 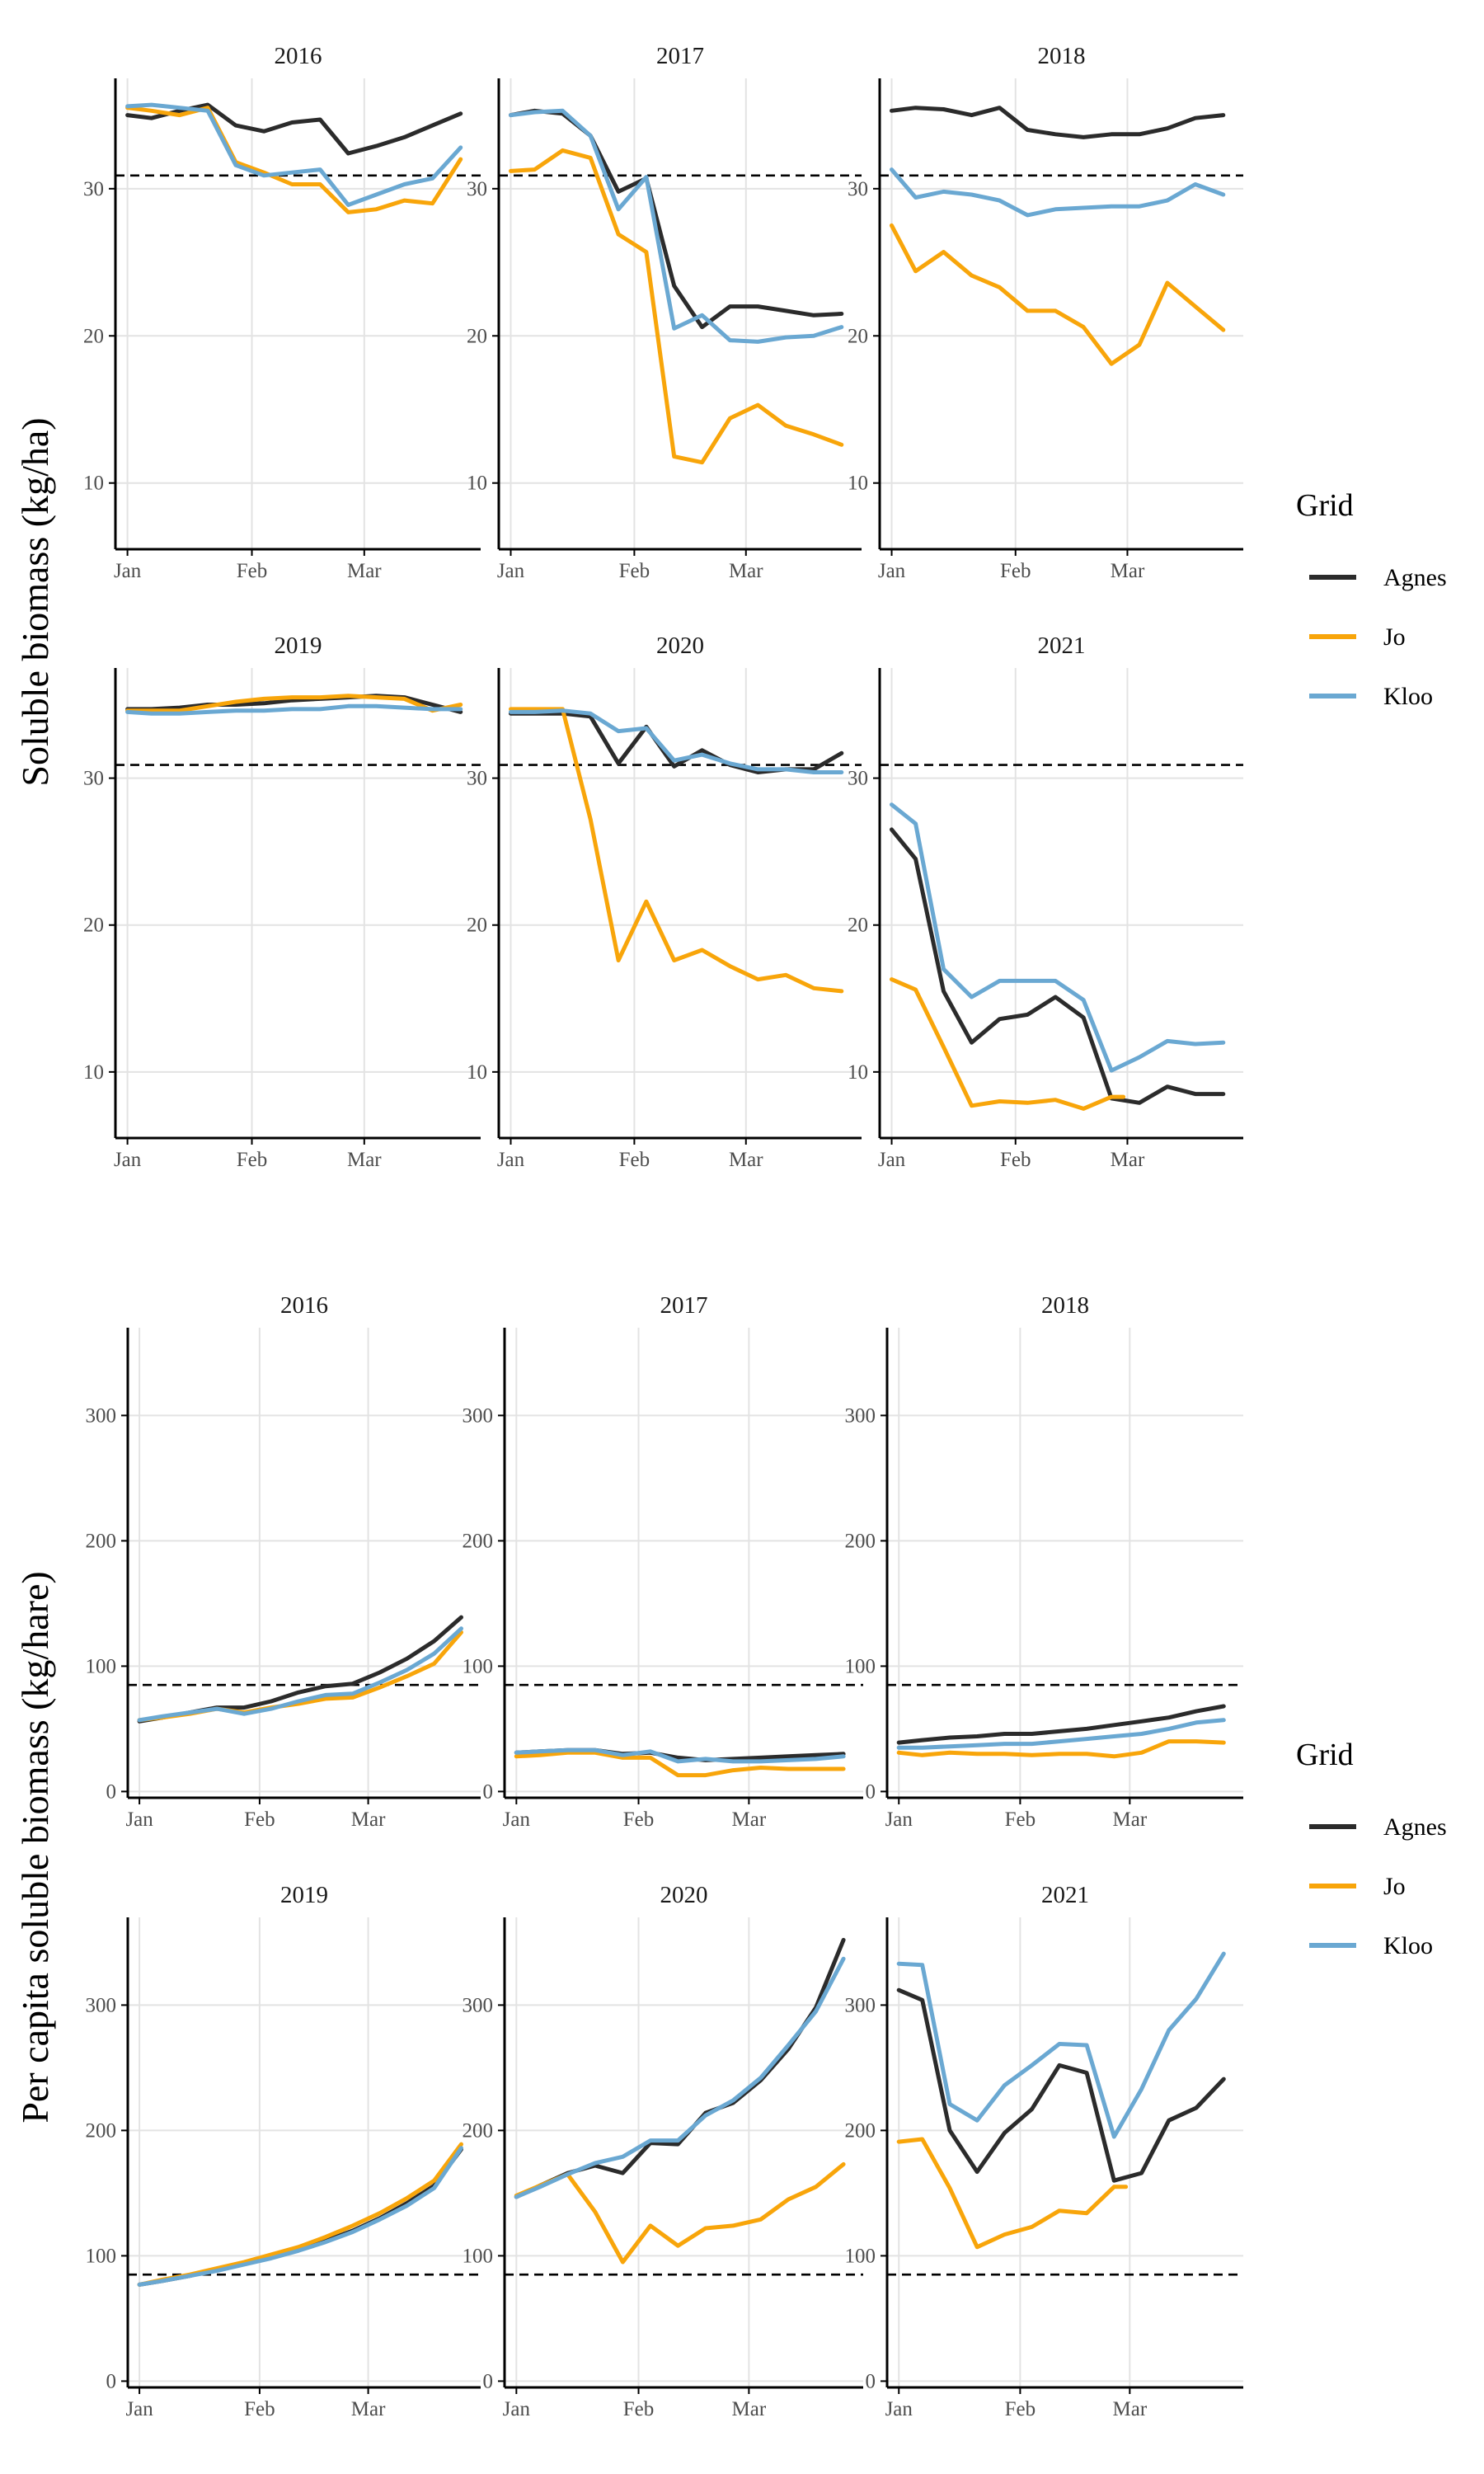 What do you see at coordinates (1371, 1223) in the screenshot?
I see `legends: Grid Agnes Jo Kloo Grid Agnes Jo Kloo` at bounding box center [1371, 1223].